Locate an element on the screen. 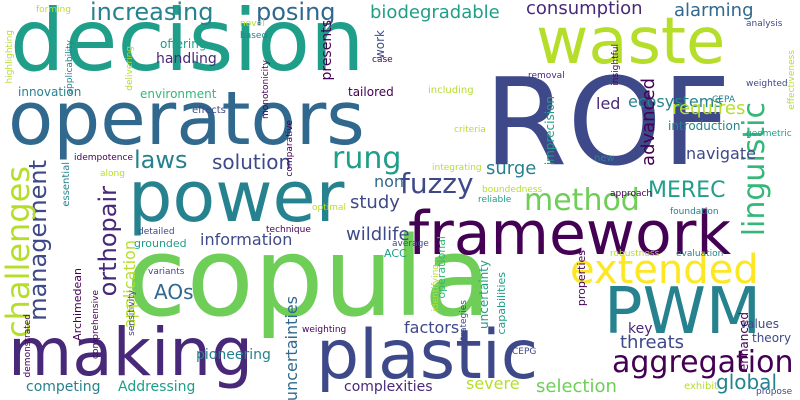 Image resolution: width=800 pixels, height=400 pixels. word-complexities: complexities is located at coordinates (388, 387).